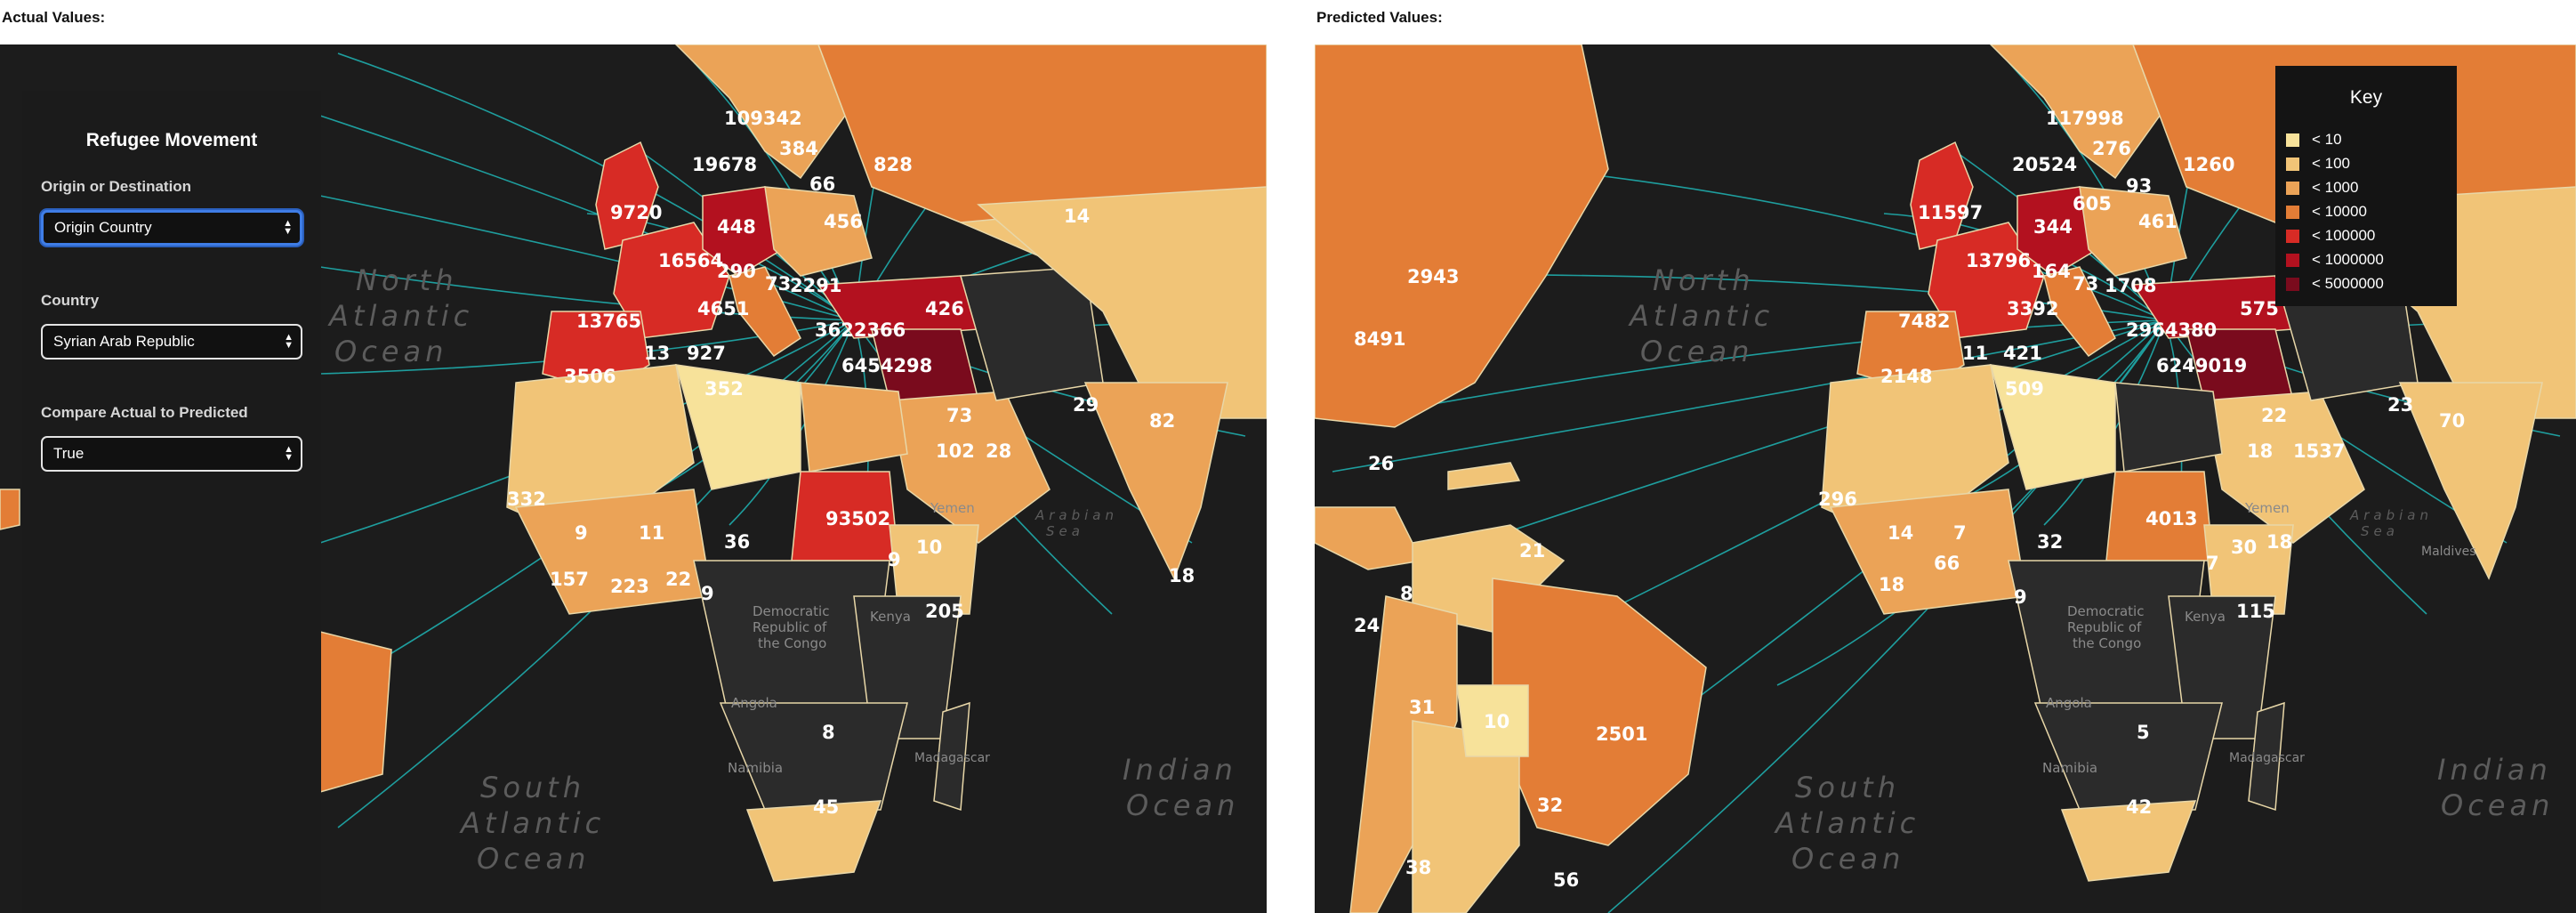 The width and height of the screenshot is (2576, 913). I want to click on angola-label: Angola, so click(754, 703).